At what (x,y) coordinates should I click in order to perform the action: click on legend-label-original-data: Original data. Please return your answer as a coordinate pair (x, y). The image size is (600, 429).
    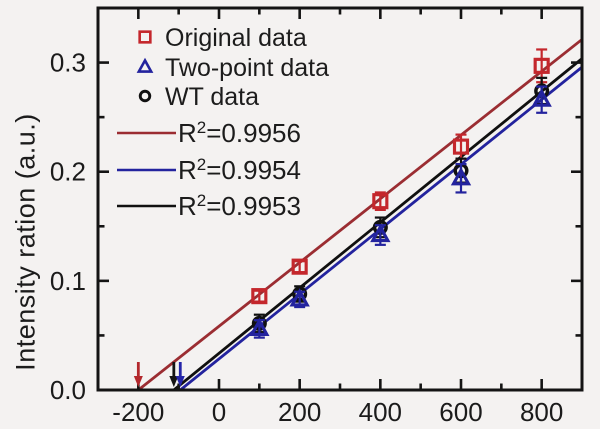
    Looking at the image, I should click on (236, 38).